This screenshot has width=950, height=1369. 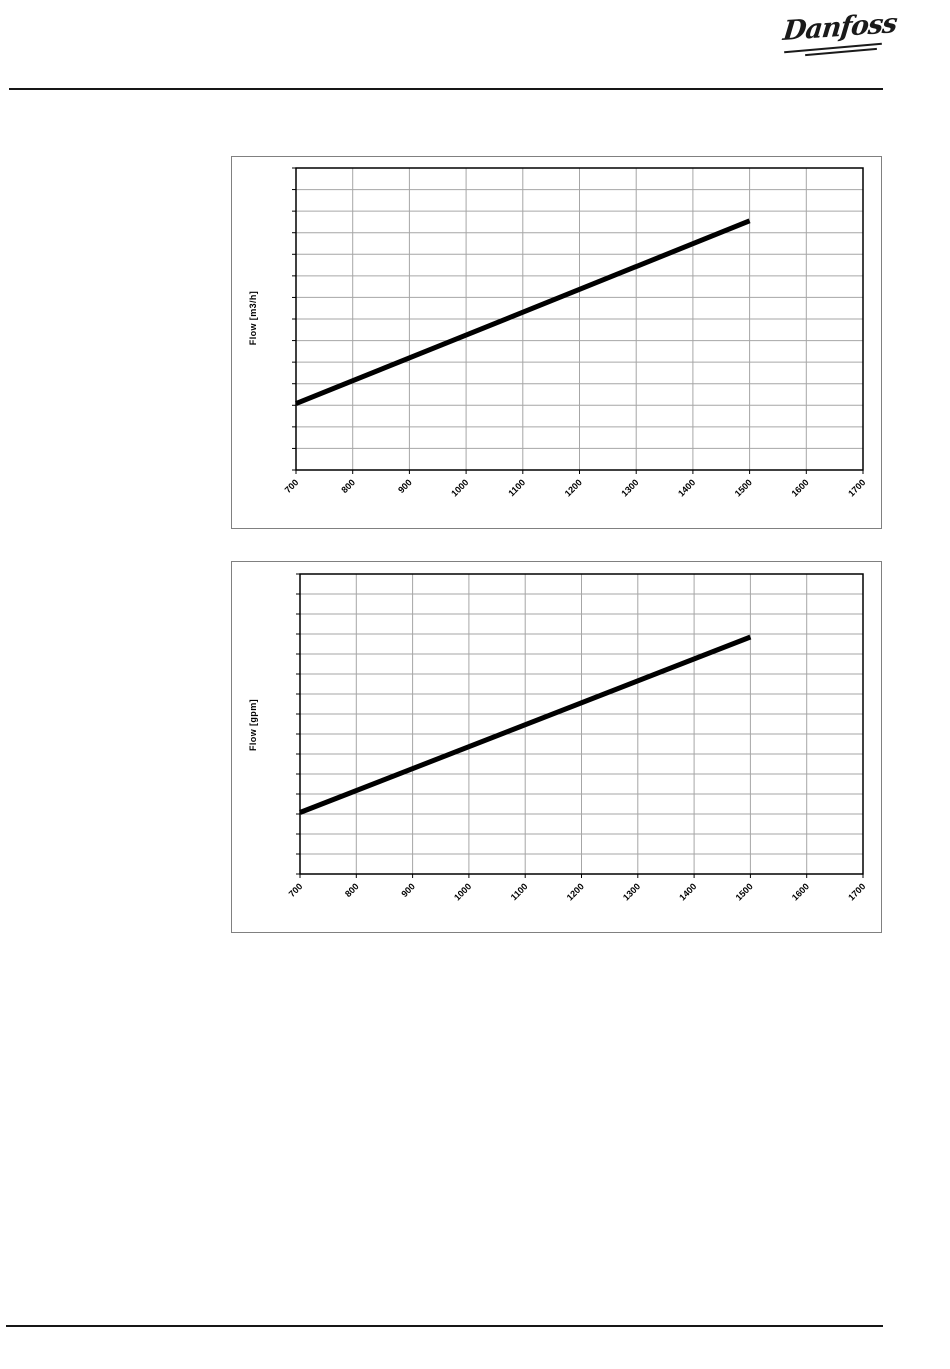 I want to click on header-rule, so click(x=446, y=89).